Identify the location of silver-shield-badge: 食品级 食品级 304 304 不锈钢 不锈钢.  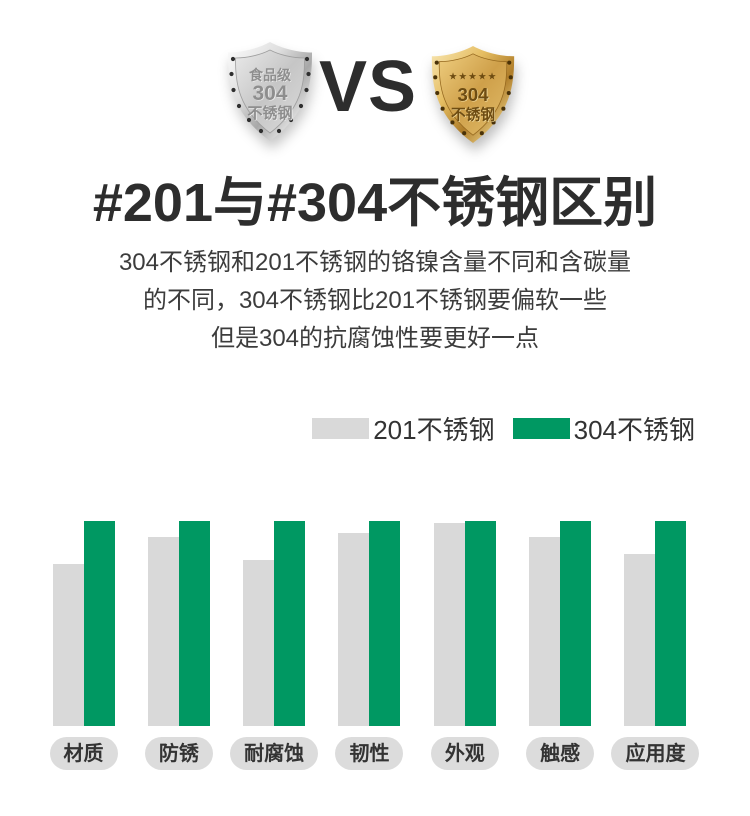
(270, 91).